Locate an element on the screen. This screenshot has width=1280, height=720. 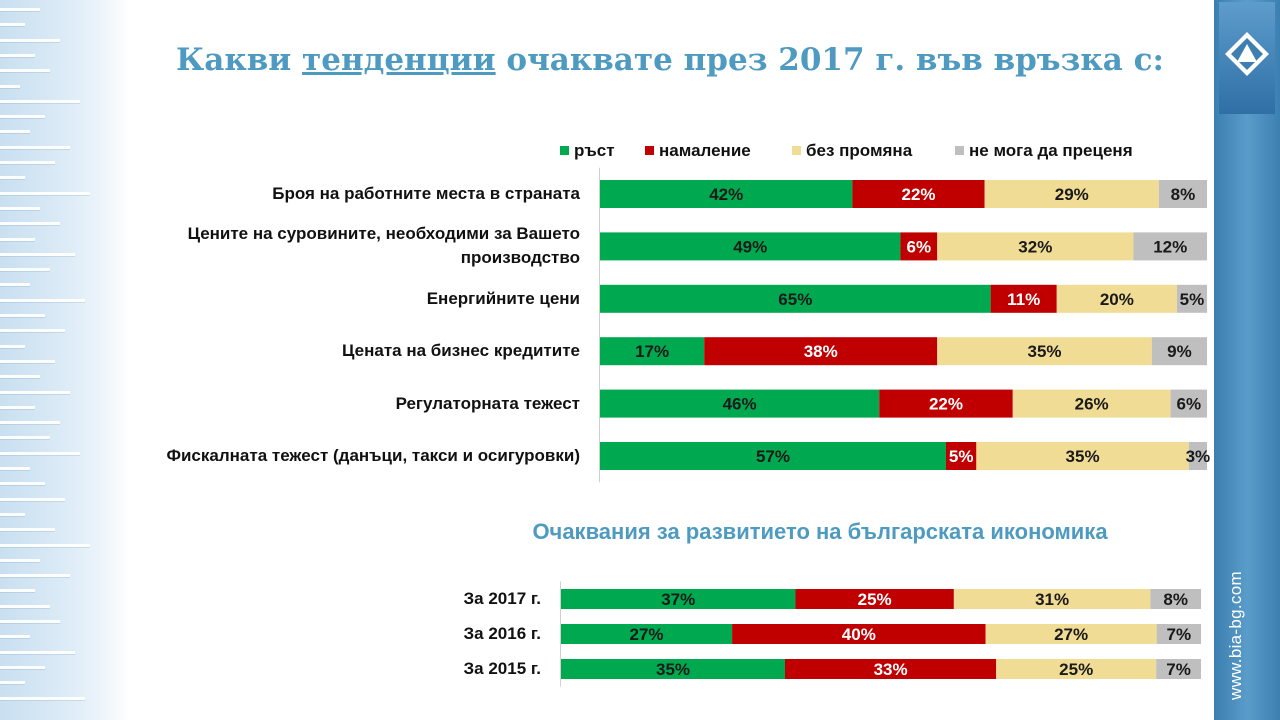
data-label: 33% is located at coordinates (891, 669).